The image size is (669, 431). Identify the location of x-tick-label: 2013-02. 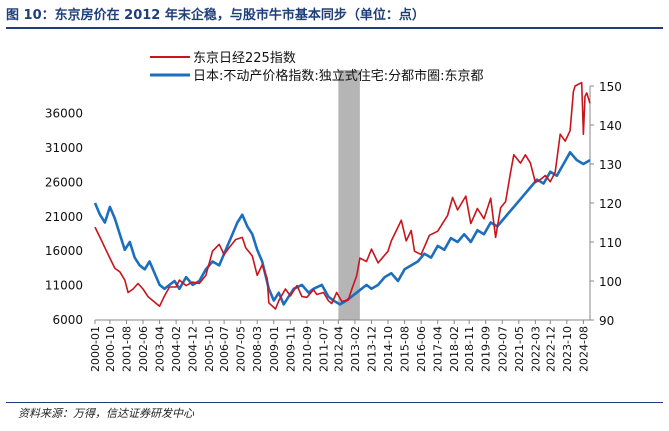
(355, 349).